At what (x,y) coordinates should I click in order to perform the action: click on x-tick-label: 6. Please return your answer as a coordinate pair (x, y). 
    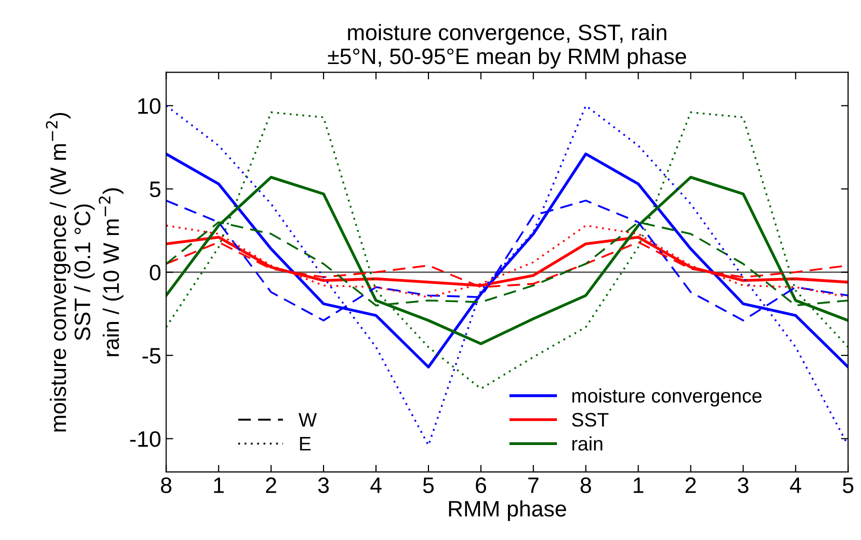
    Looking at the image, I should click on (481, 485).